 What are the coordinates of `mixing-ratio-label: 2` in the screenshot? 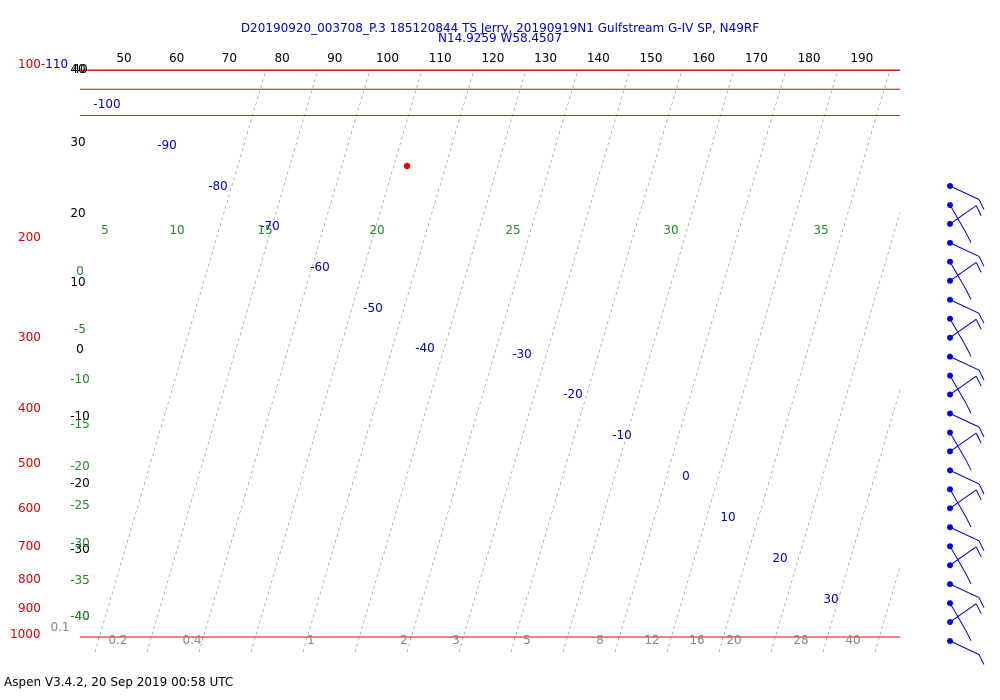 It's located at (404, 640).